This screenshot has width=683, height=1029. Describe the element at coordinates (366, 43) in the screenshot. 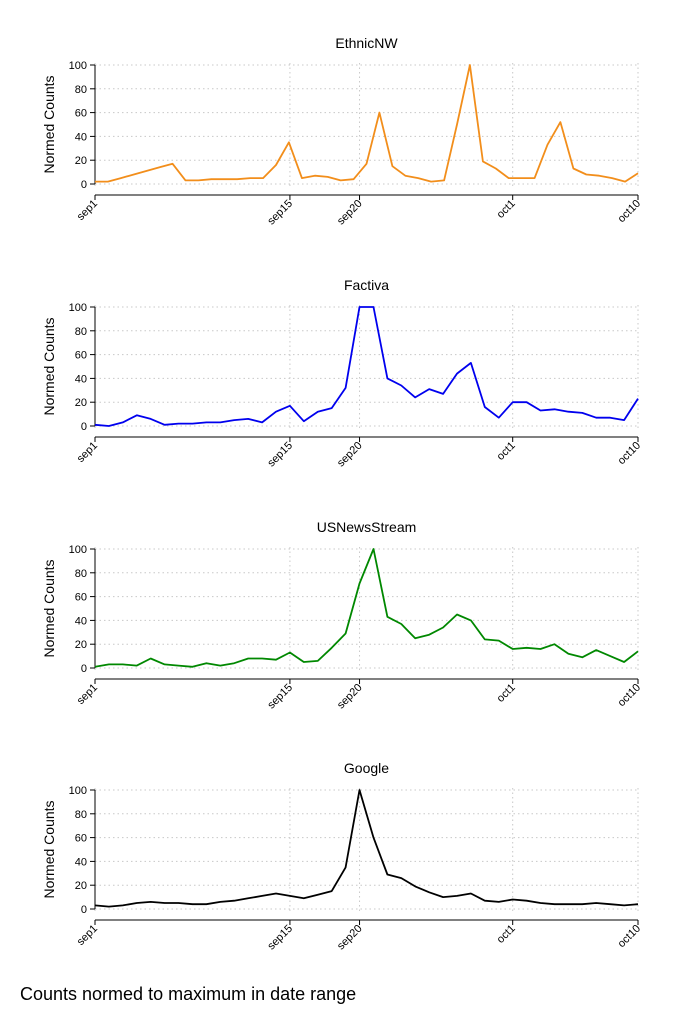

I see `chart-title-ethnicnw: EthnicNW` at that location.